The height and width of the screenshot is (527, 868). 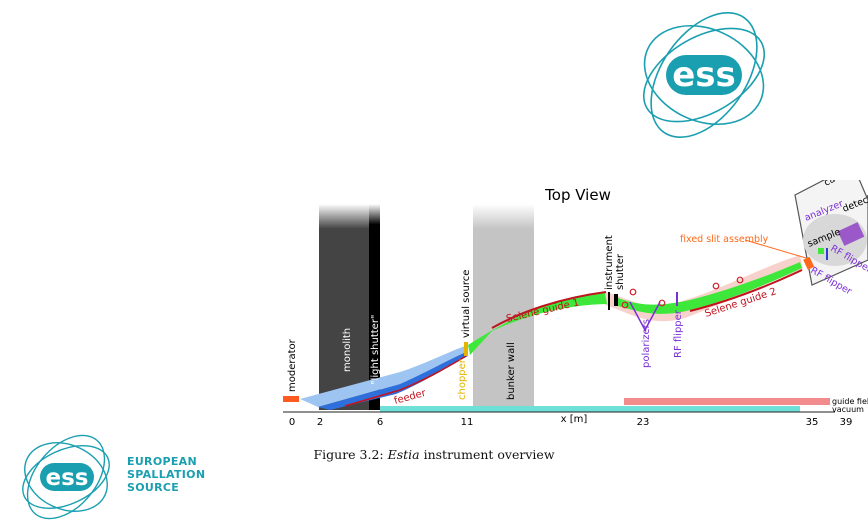 What do you see at coordinates (405, 381) in the screenshot?
I see `feeder-red-line` at bounding box center [405, 381].